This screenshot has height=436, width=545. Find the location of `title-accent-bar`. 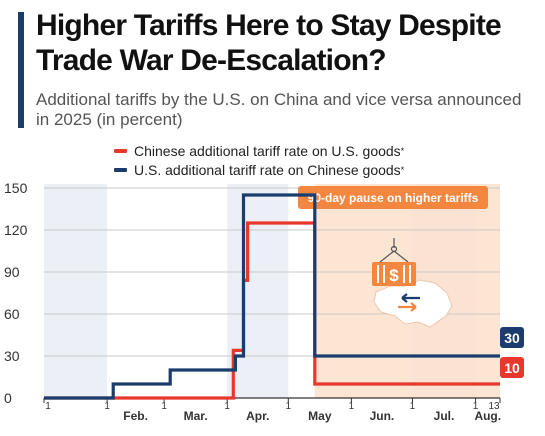

title-accent-bar is located at coordinates (21, 70).